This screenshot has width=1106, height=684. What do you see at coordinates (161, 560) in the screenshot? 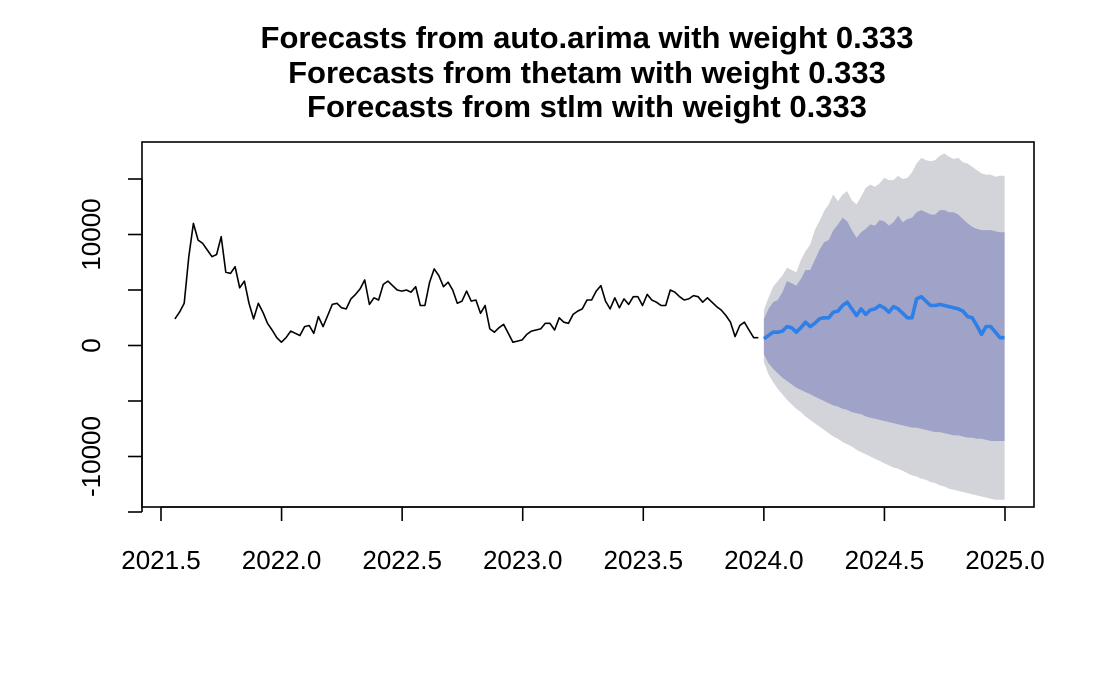
I see `x-tick-label: 2021.5` at bounding box center [161, 560].